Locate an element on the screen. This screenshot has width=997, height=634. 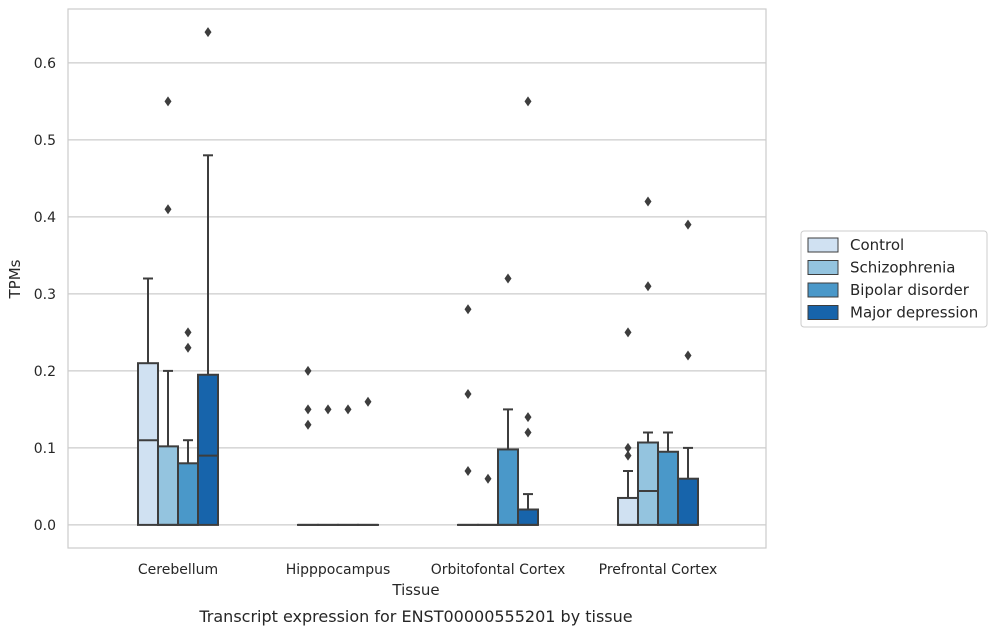
y-tick-label: 0.0 is located at coordinates (45, 526).